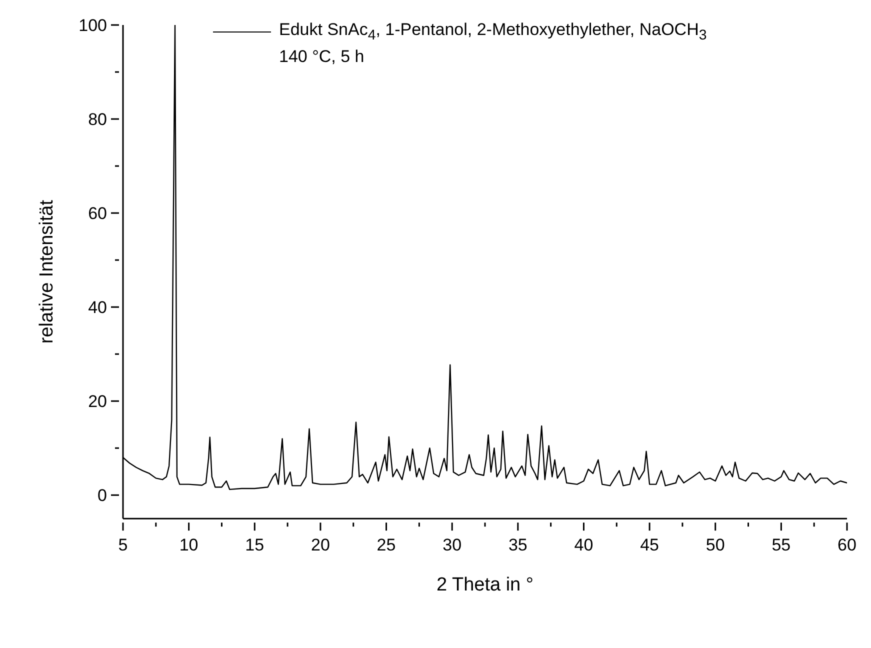 This screenshot has width=871, height=648. What do you see at coordinates (320, 545) in the screenshot?
I see `x-tick-label: 20` at bounding box center [320, 545].